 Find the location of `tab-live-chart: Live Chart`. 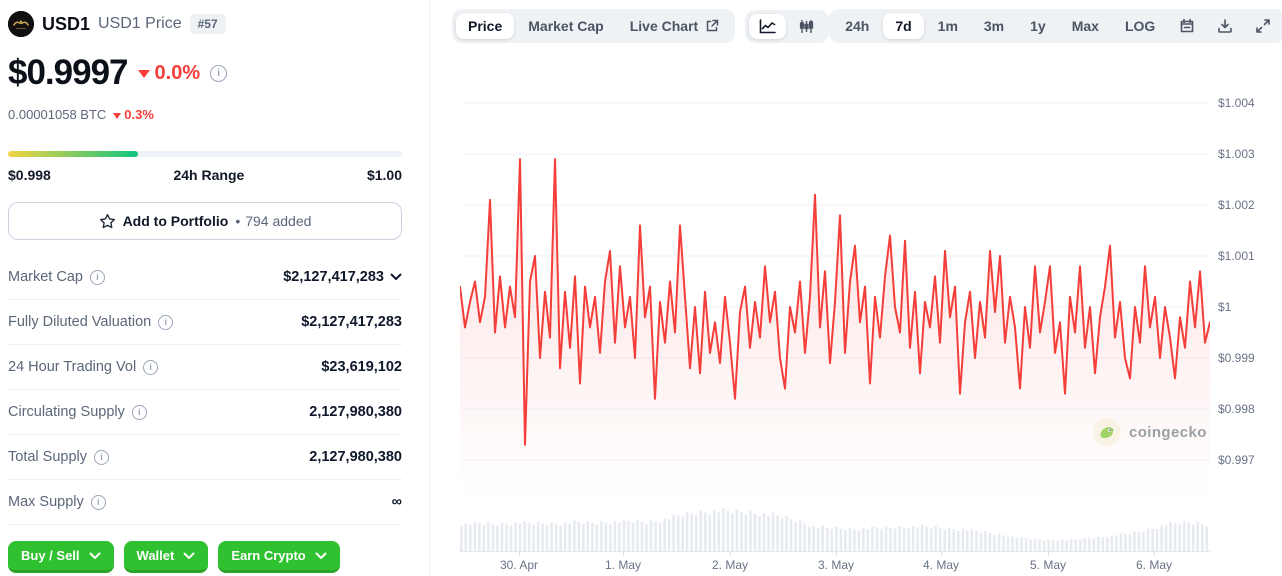

tab-live-chart: Live Chart is located at coordinates (674, 26).